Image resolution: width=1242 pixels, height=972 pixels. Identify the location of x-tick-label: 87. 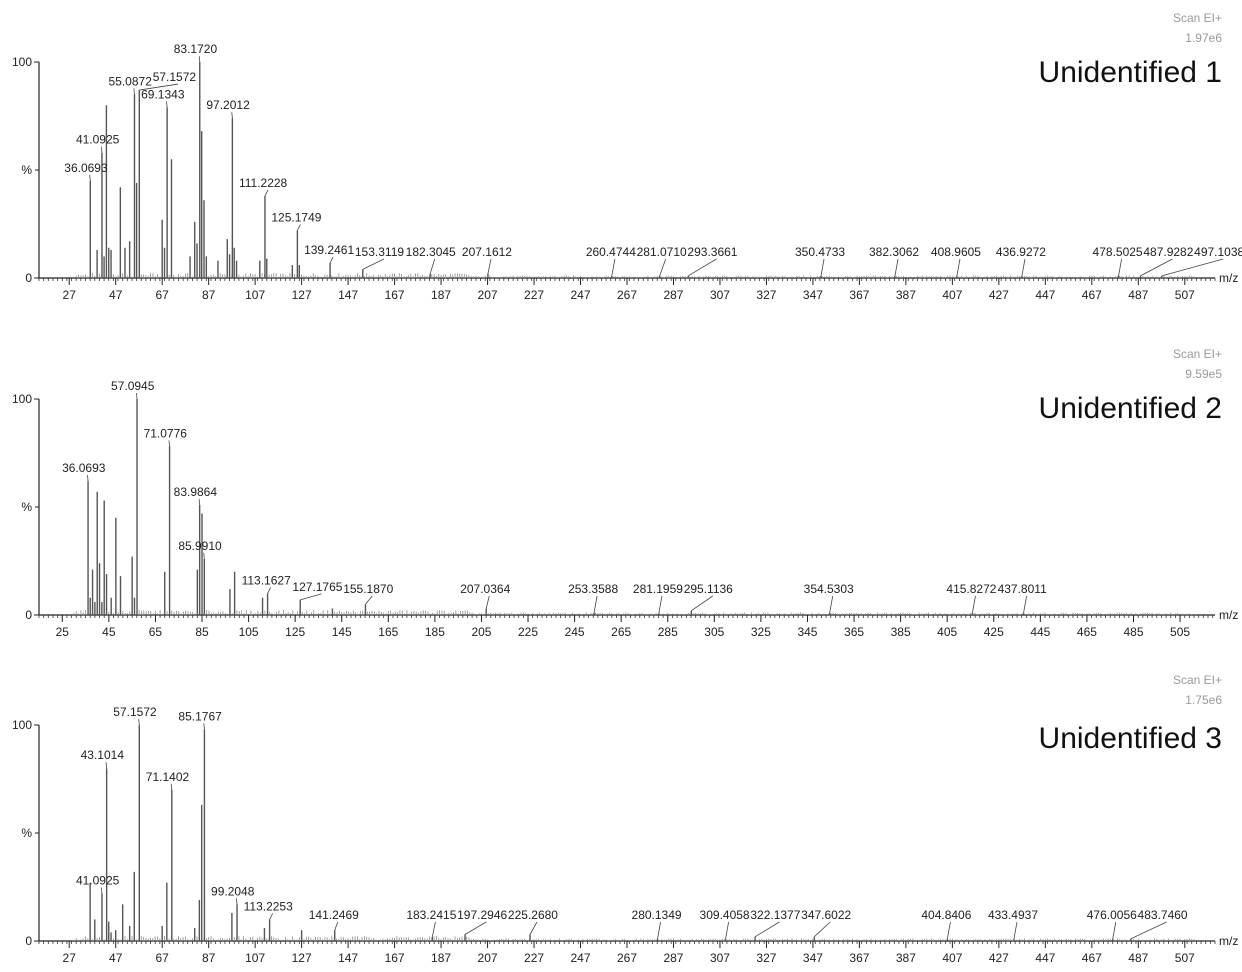
(209, 295).